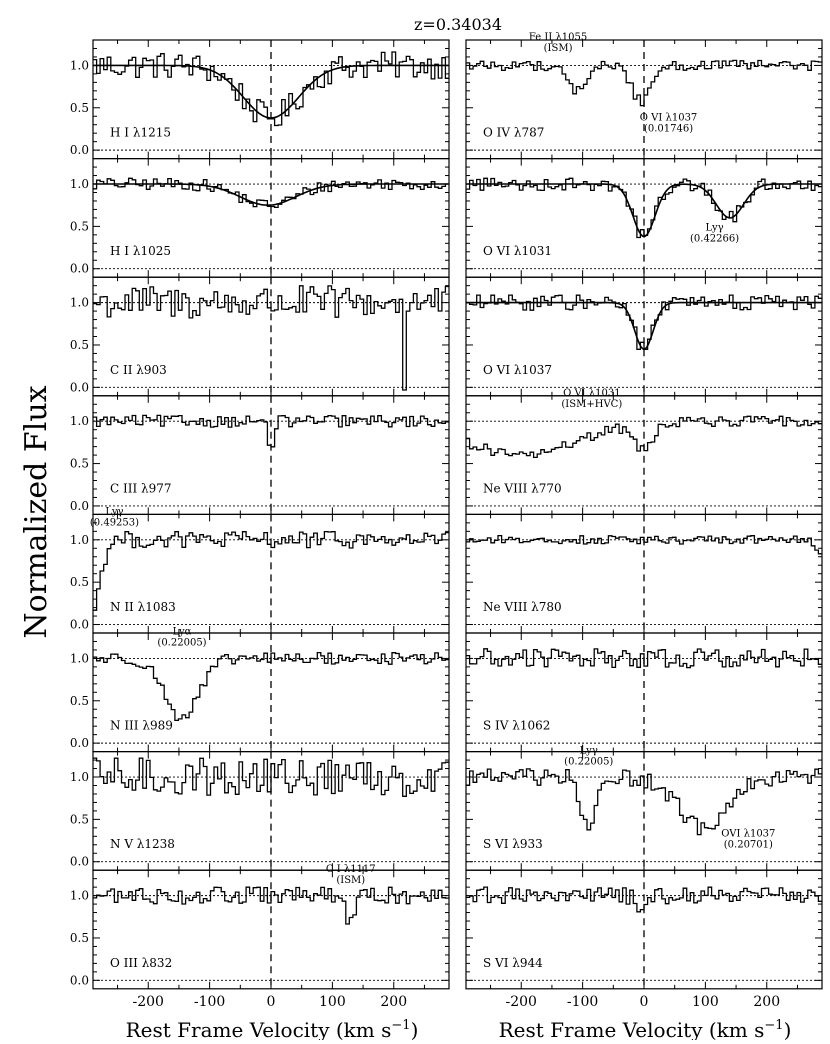 Image resolution: width=830 pixels, height=1044 pixels. I want to click on spectrum-panel: 0.0 0.5 1.0 C III λ977, so click(260, 455).